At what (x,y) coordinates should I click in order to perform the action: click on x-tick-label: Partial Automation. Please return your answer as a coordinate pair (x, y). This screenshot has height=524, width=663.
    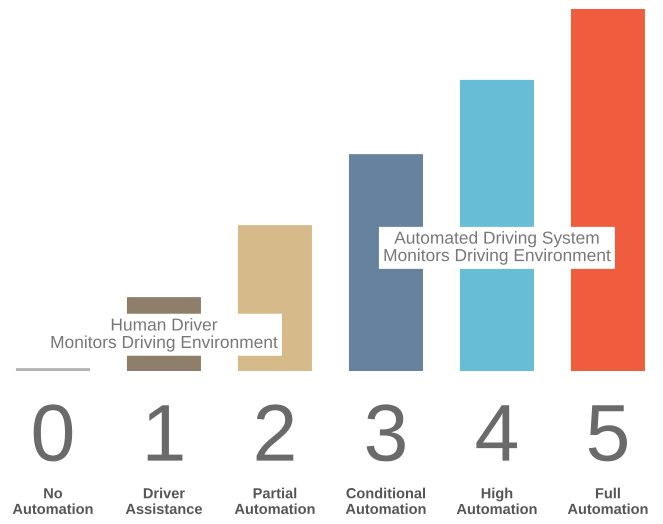
    Looking at the image, I should click on (274, 501).